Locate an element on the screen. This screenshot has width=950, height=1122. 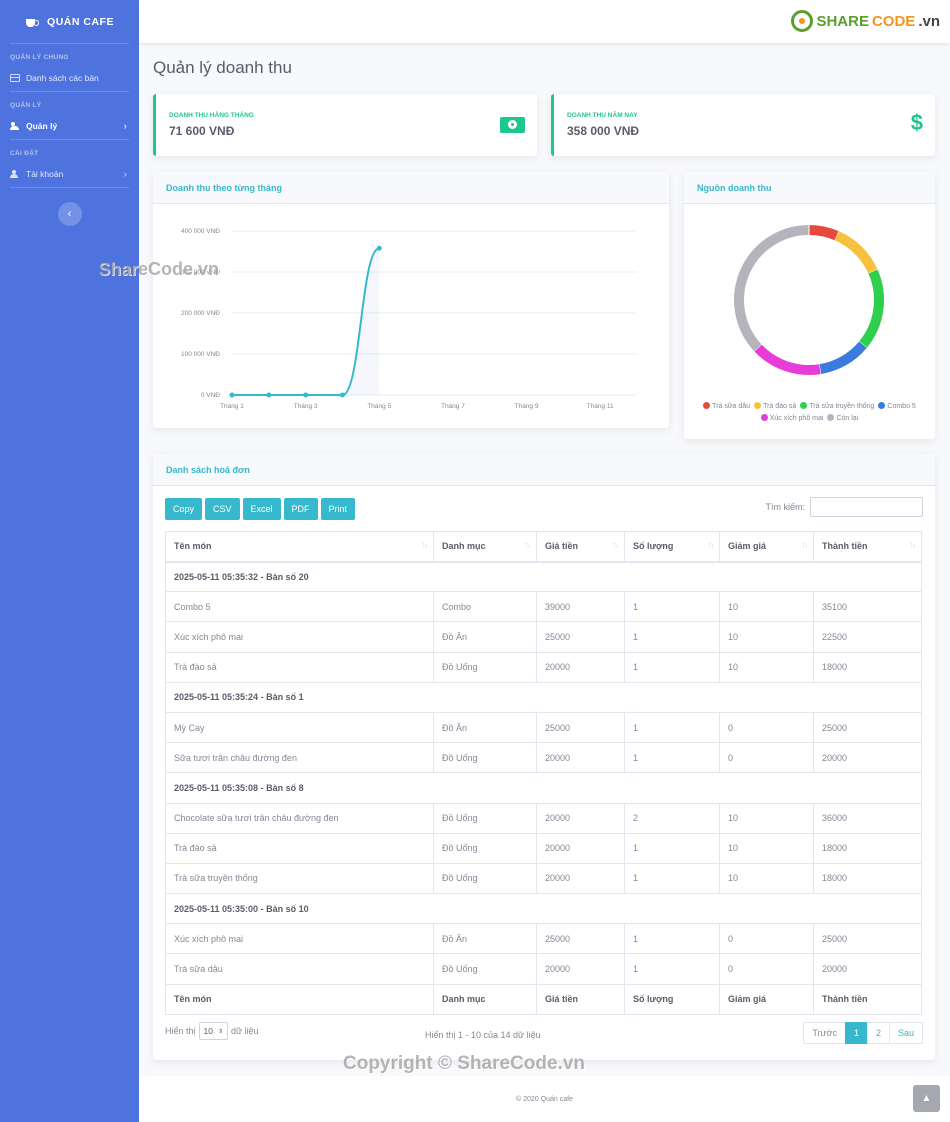
csv-button: CSV is located at coordinates (222, 509).